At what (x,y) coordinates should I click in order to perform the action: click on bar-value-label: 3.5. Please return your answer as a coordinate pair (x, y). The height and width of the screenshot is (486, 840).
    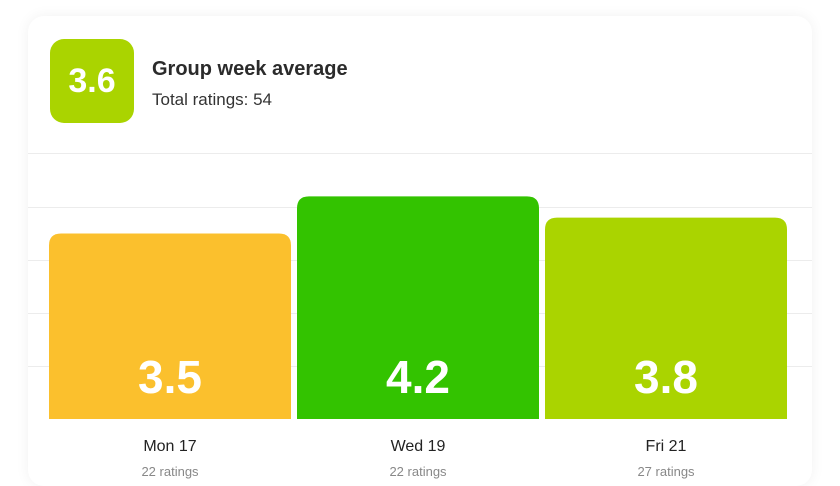
    Looking at the image, I should click on (170, 377).